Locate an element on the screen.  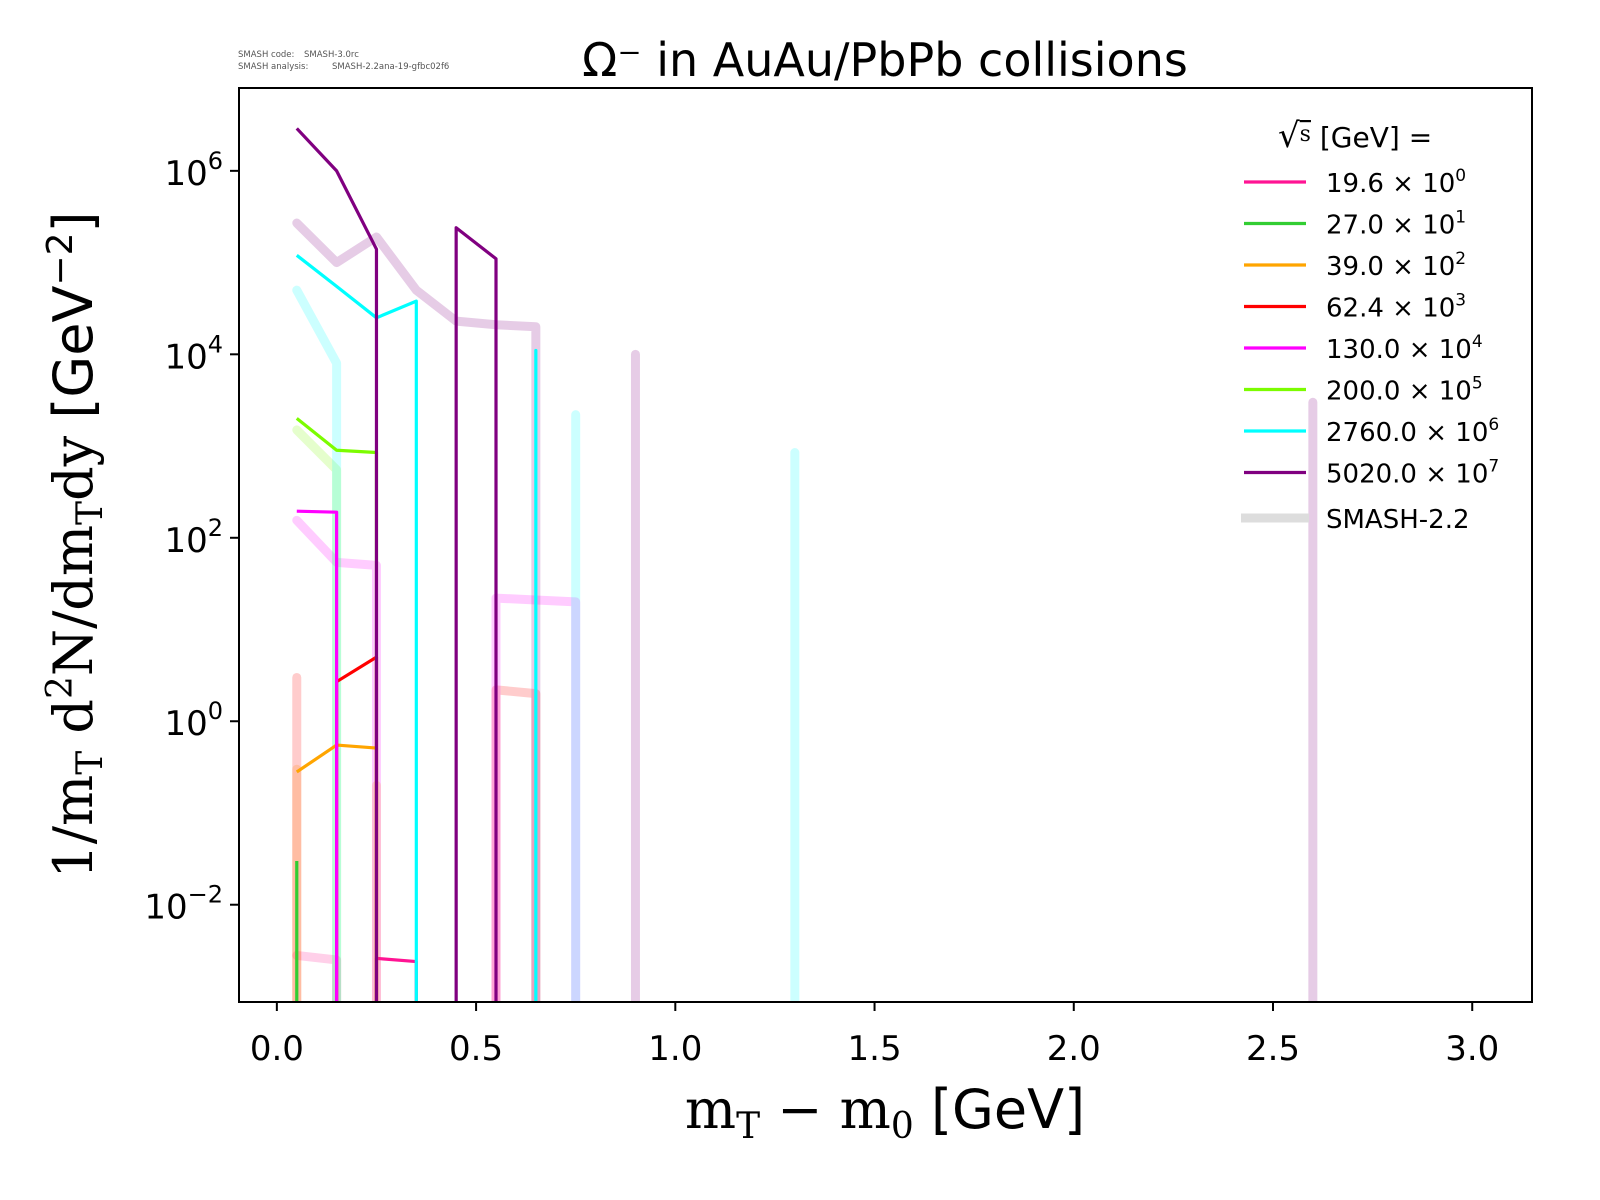
series-line-19.6 is located at coordinates (396, 979).